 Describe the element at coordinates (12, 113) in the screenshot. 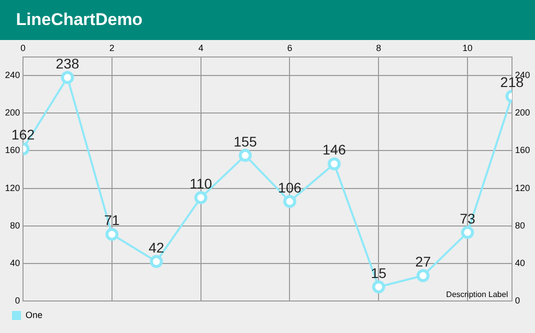

I see `y-tick-label: 200` at that location.